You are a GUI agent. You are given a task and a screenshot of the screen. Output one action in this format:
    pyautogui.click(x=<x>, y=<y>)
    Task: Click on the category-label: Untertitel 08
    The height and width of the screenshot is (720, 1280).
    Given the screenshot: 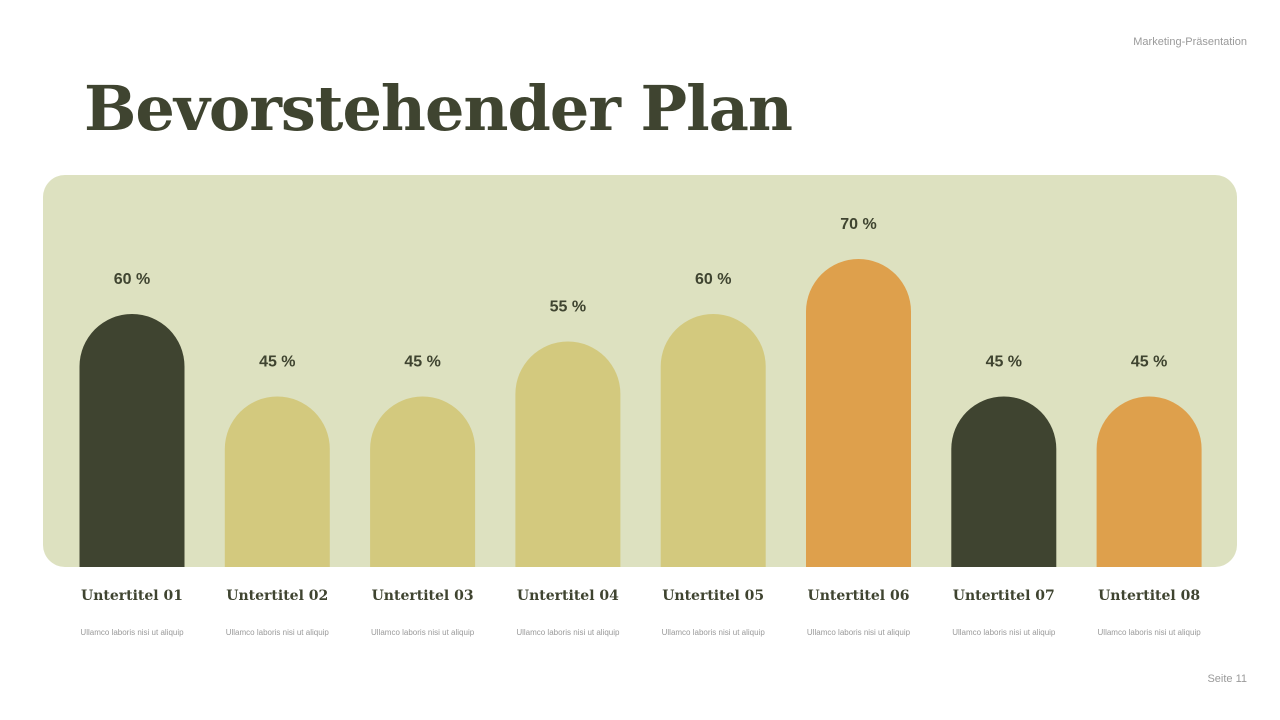 What is the action you would take?
    pyautogui.click(x=1149, y=596)
    